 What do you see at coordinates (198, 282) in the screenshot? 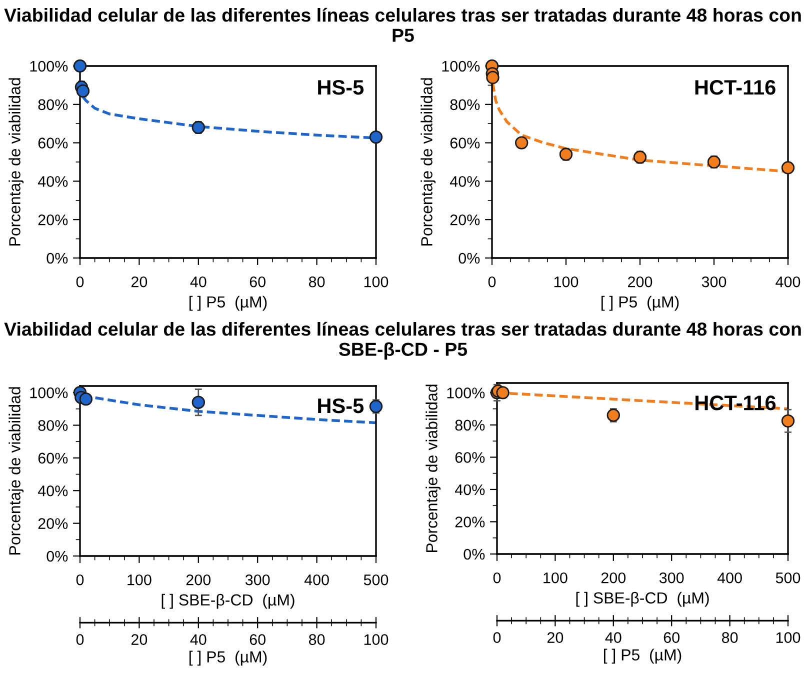
I see `x-tick-label: 40` at bounding box center [198, 282].